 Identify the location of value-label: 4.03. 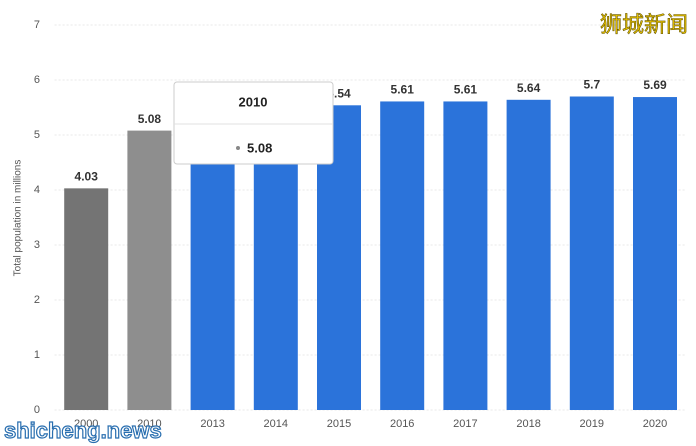
(87, 177).